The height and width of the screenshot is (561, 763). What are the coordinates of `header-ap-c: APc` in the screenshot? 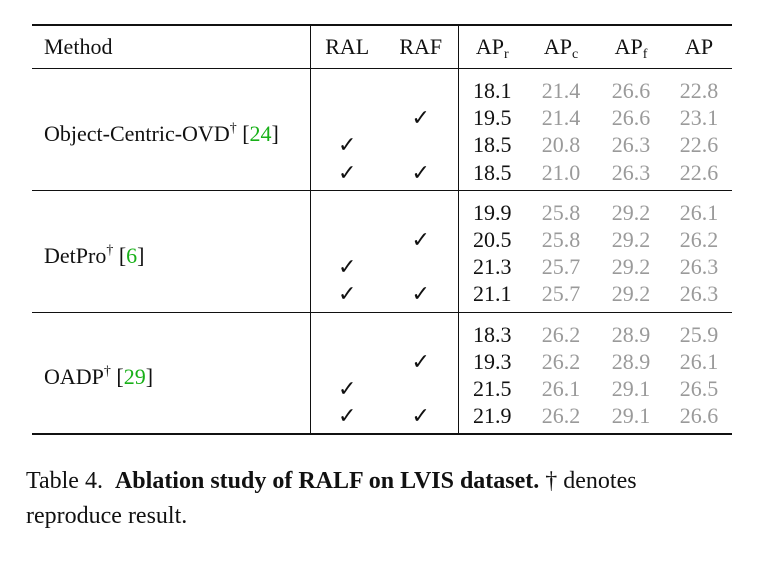 It's located at (561, 46).